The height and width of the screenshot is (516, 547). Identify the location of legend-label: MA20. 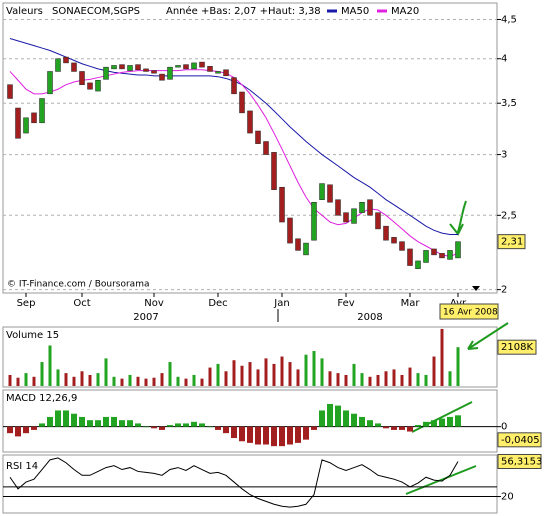
(405, 11).